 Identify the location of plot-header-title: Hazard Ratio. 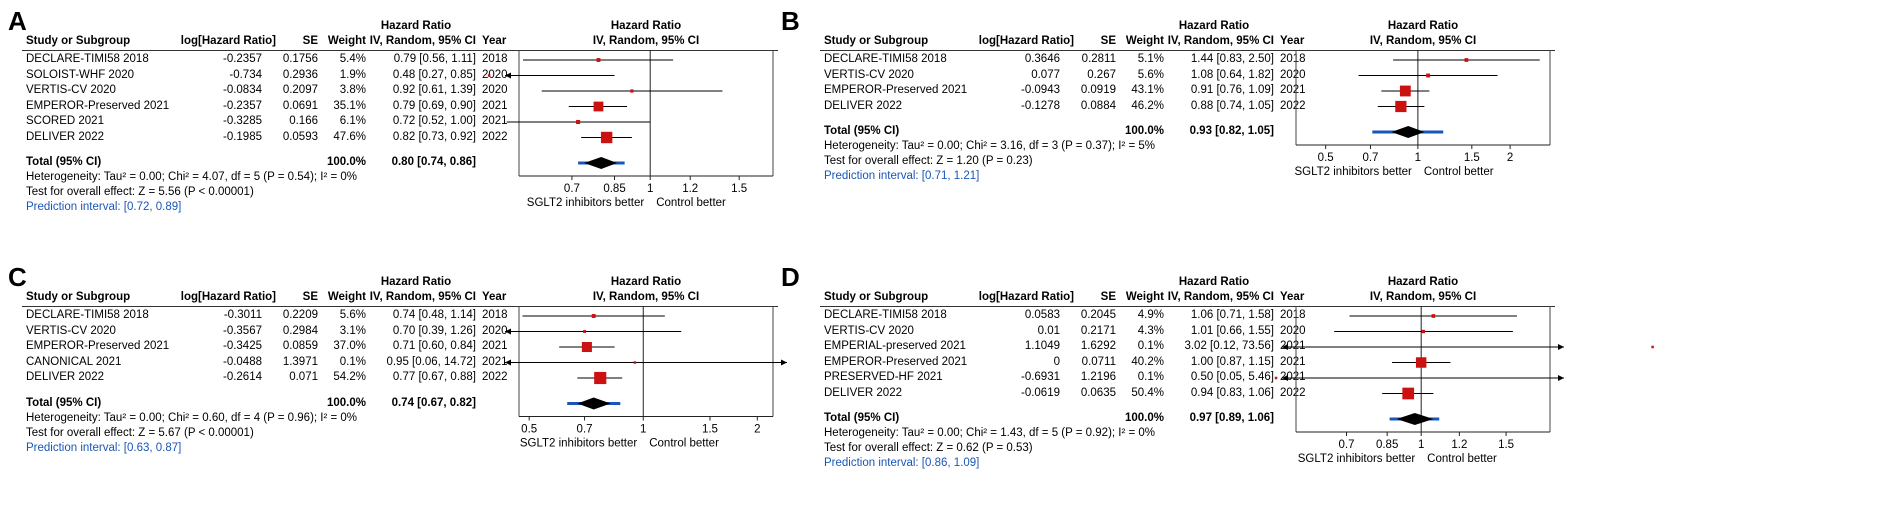
(1423, 282).